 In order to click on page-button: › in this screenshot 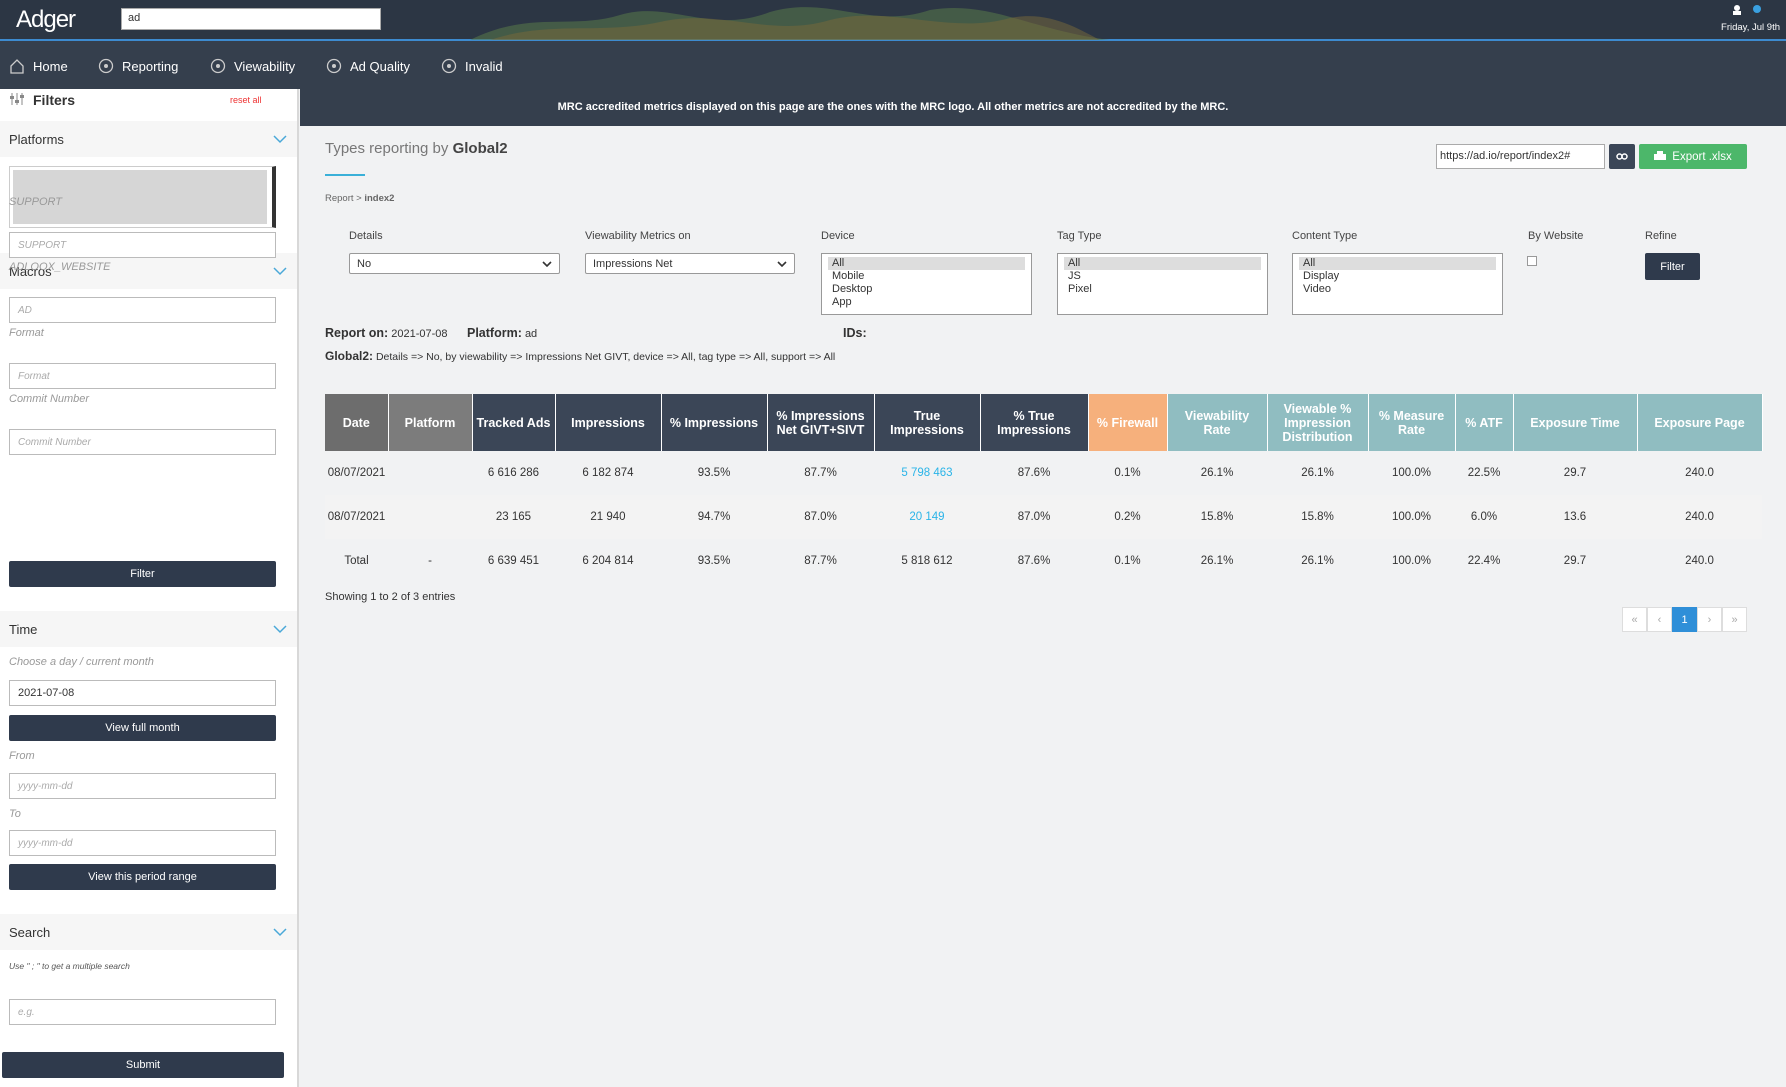, I will do `click(1709, 619)`.